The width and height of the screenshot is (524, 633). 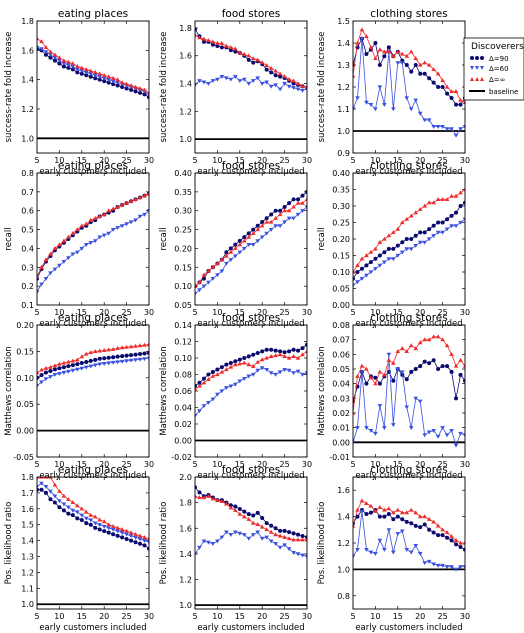 What do you see at coordinates (27, 192) in the screenshot?
I see `y-tick-label: 0.7` at bounding box center [27, 192].